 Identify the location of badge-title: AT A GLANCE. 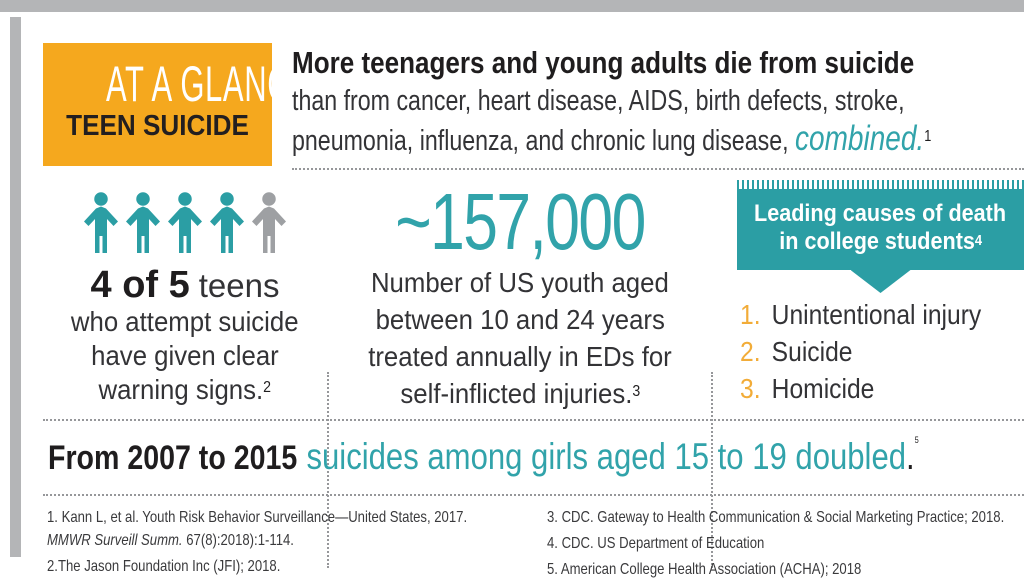
(208, 84).